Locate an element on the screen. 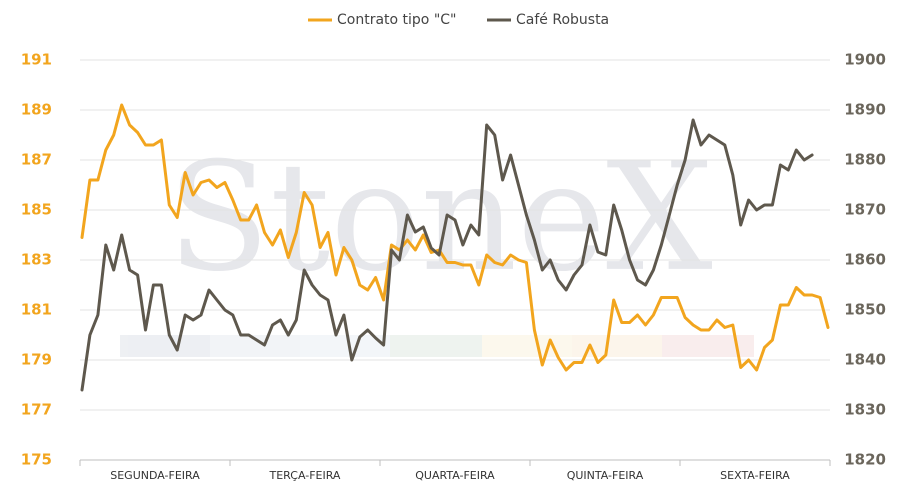  x-tick-label: QUARTA-FEIRA is located at coordinates (455, 475).